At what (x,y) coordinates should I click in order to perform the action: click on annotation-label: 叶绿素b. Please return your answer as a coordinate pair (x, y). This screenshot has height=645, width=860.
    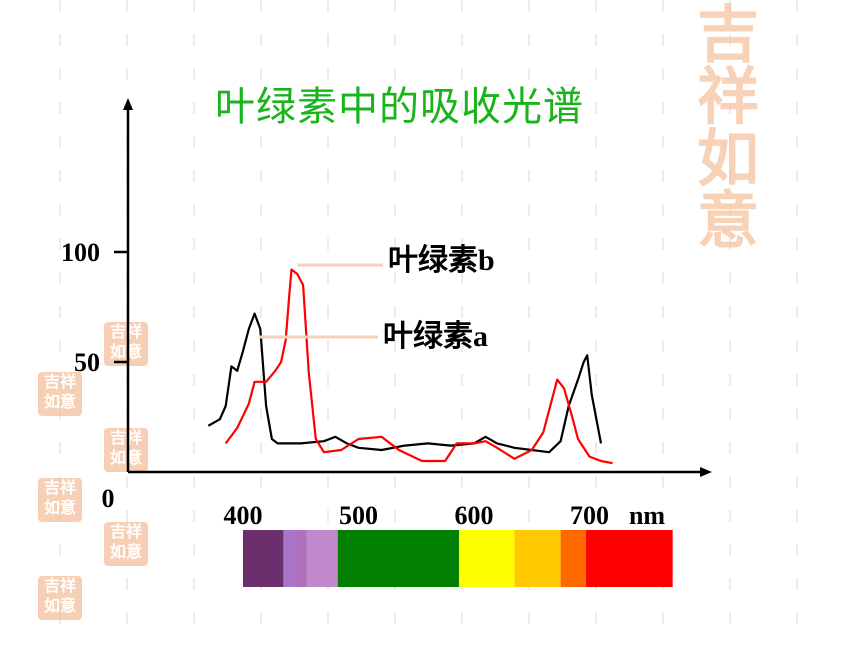
    Looking at the image, I should click on (441, 260).